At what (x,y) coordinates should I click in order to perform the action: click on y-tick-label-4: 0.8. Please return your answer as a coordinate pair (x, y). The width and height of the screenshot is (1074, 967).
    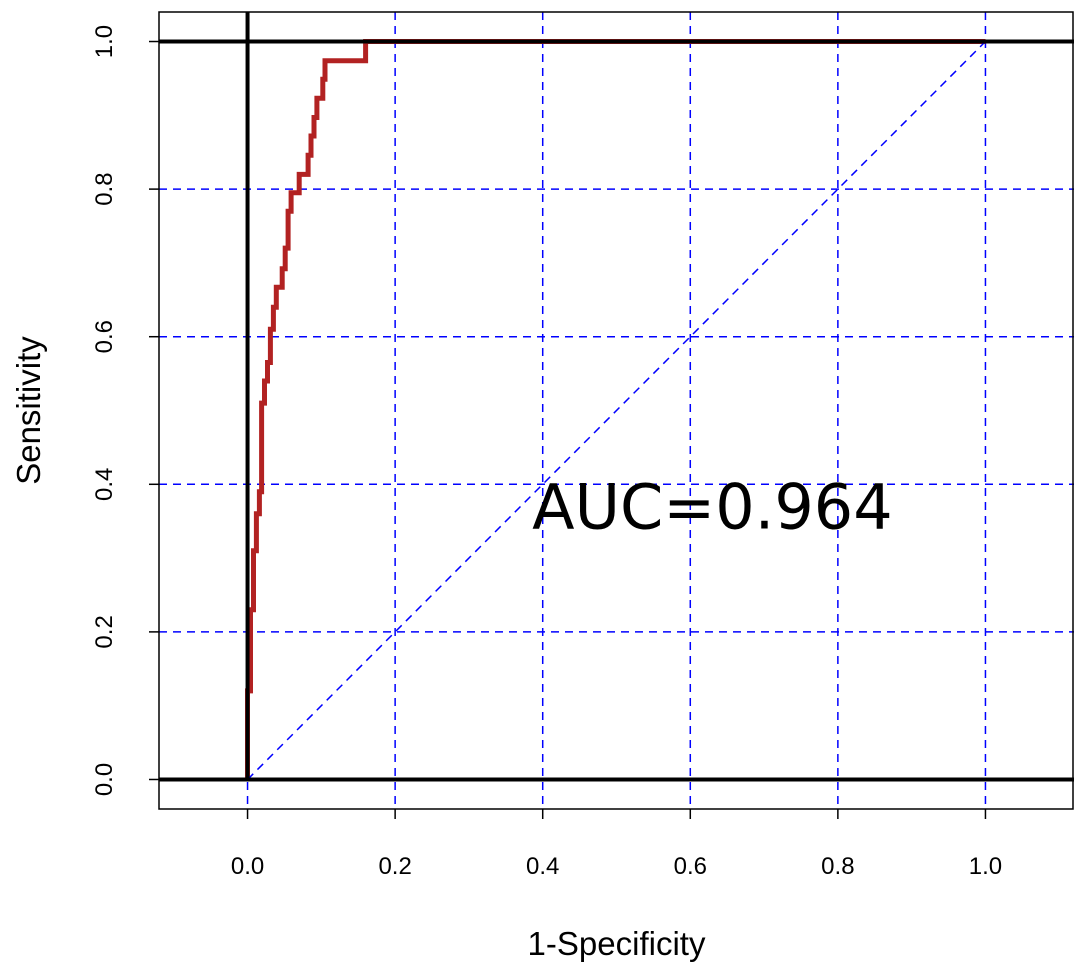
    Looking at the image, I should click on (104, 188).